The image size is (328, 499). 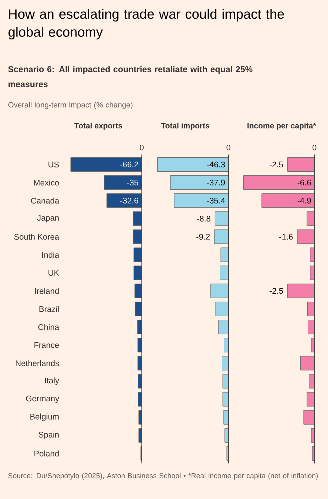 I want to click on text: Scenario 6: All impacted countries retaliate with equal 25% measures, so click(x=130, y=77).